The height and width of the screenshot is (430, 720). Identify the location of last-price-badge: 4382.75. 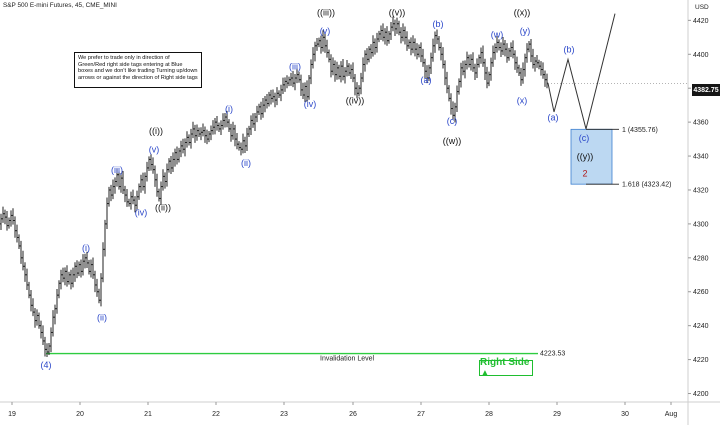
(706, 90).